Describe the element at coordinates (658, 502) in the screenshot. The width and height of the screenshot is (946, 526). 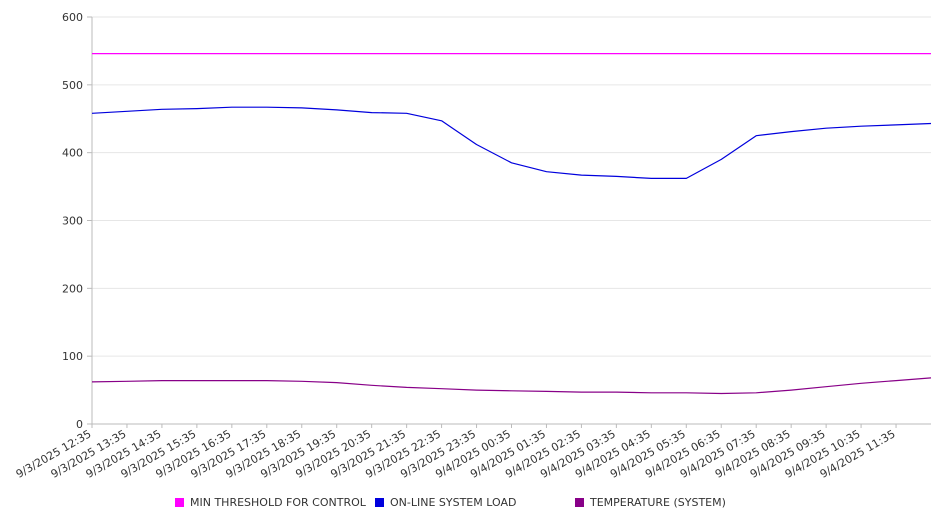
I see `legend-label-temperature: TEMPERATURE (SYSTEM)` at that location.